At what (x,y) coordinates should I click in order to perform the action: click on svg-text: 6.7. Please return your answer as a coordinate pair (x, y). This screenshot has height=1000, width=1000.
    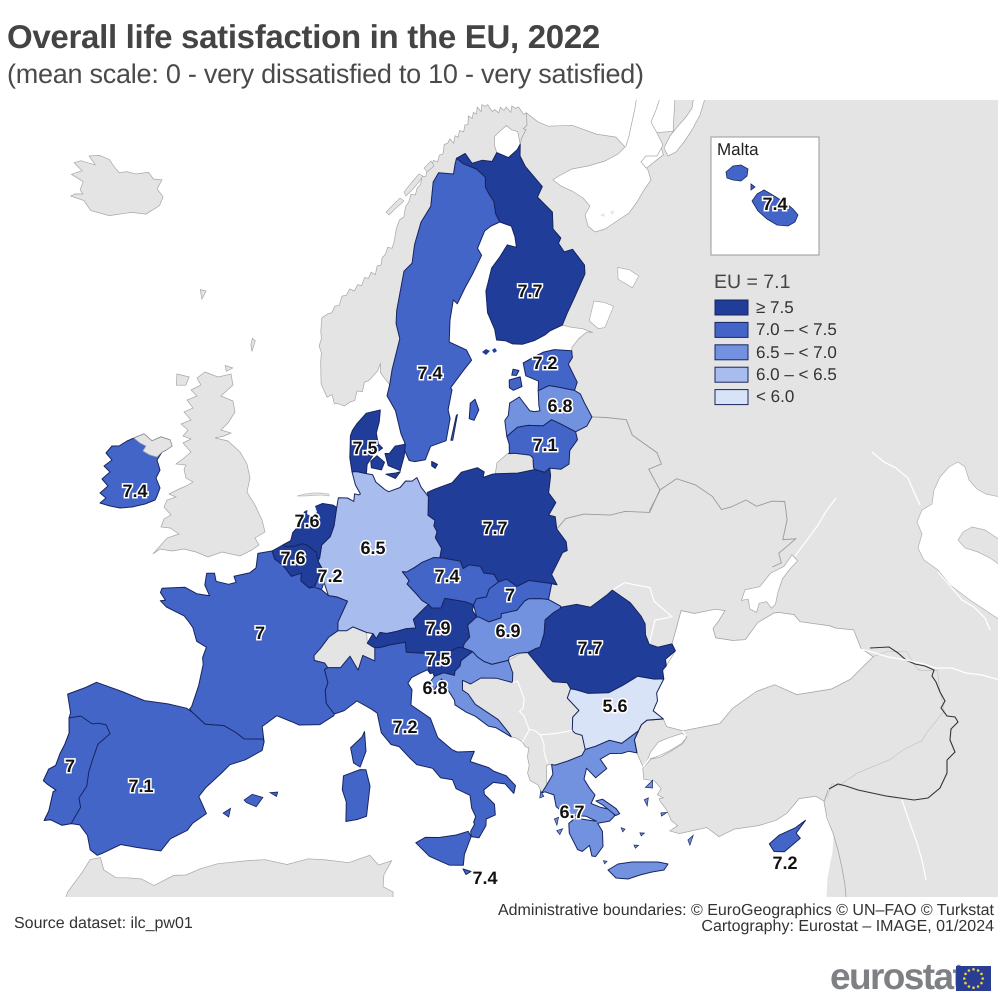
    Looking at the image, I should click on (571, 812).